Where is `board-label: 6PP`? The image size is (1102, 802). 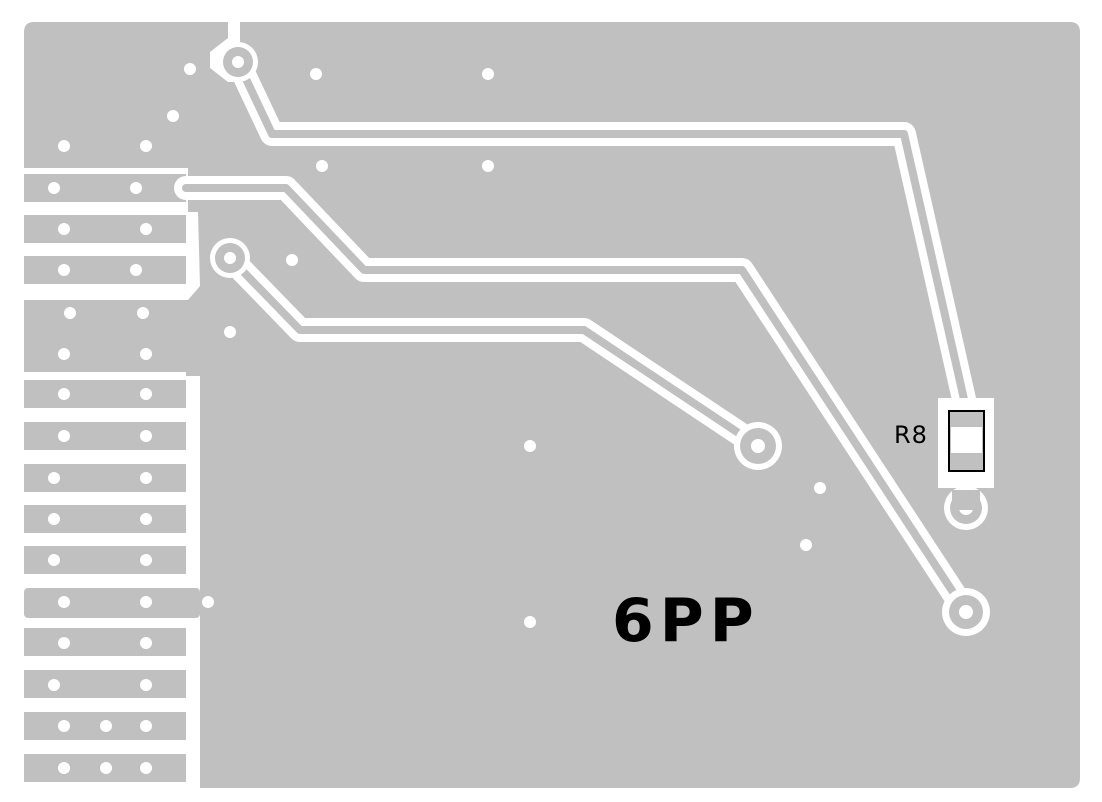
board-label: 6PP is located at coordinates (686, 621).